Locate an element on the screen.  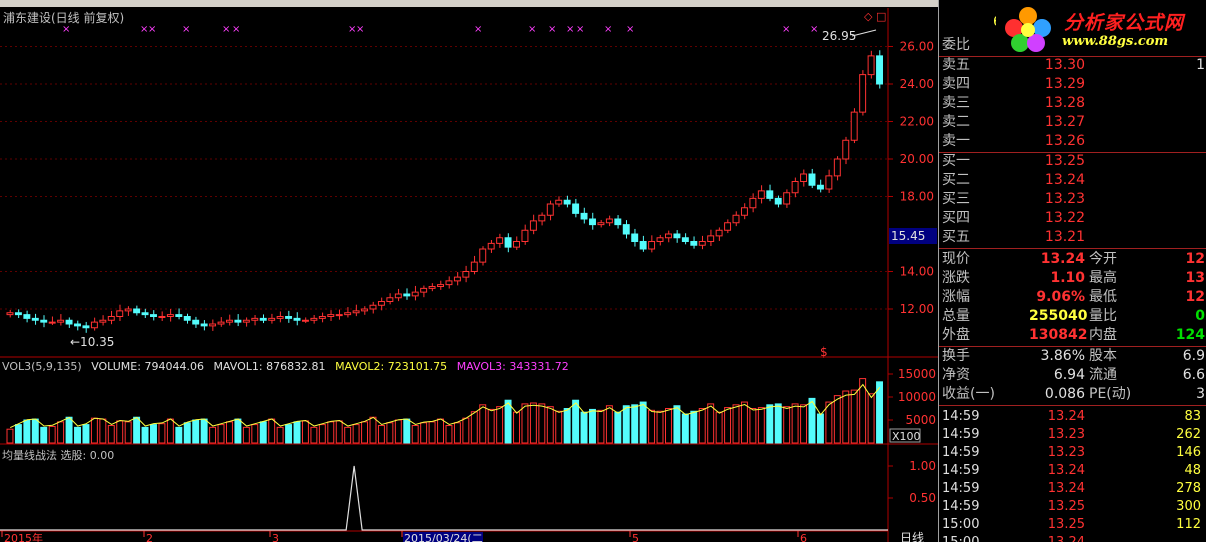
square-icon: □ is located at coordinates (881, 16).